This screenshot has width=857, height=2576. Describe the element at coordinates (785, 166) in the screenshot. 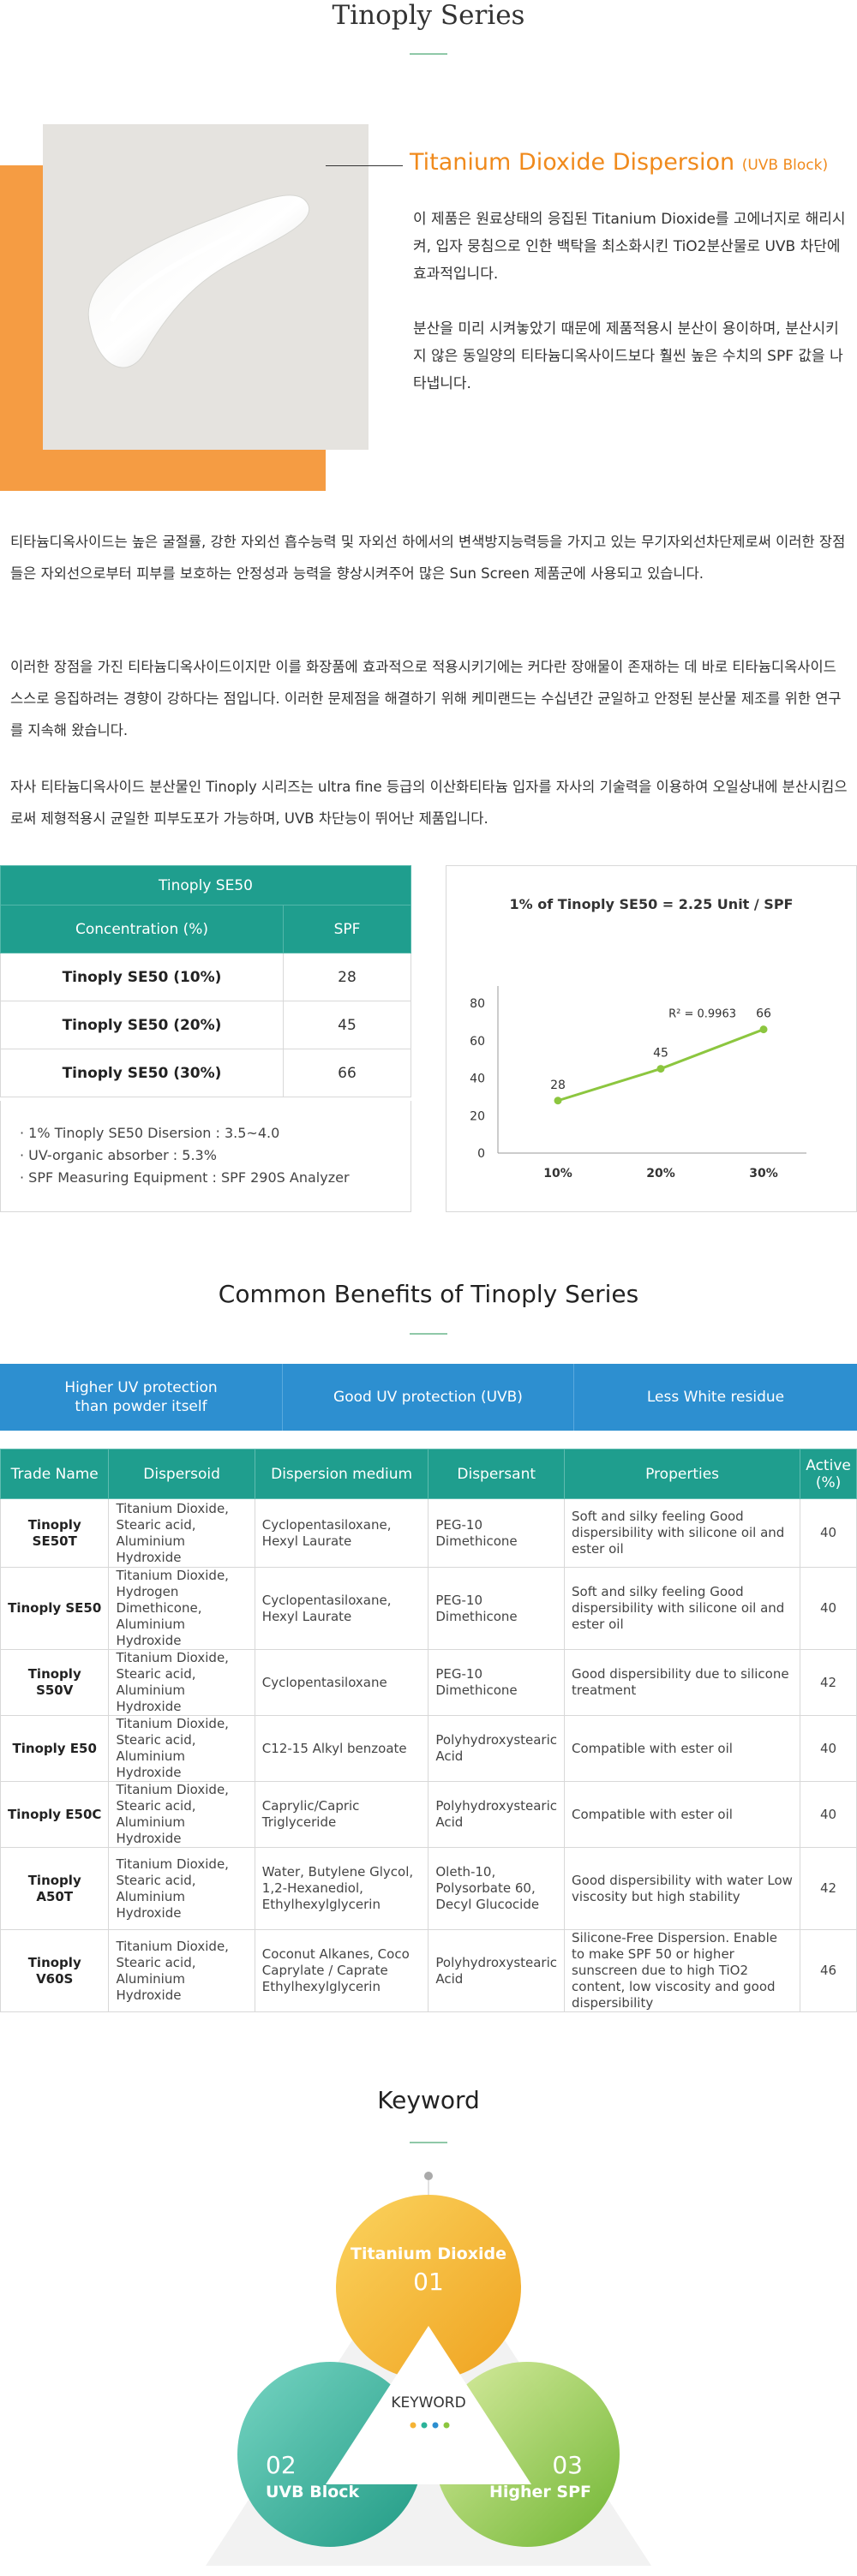

I see `intro-heading-tag: (UVB Block)` at that location.